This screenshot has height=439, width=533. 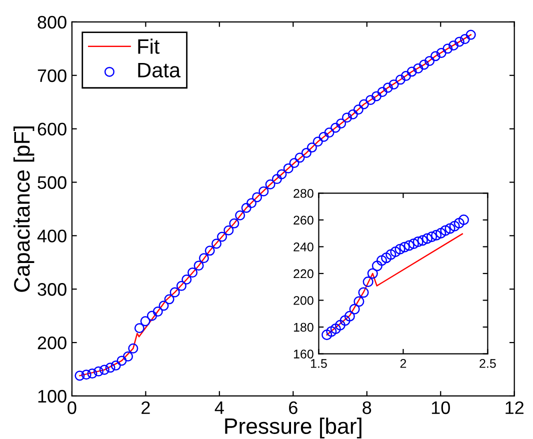 What do you see at coordinates (441, 407) in the screenshot?
I see `x-tick-label: 10` at bounding box center [441, 407].